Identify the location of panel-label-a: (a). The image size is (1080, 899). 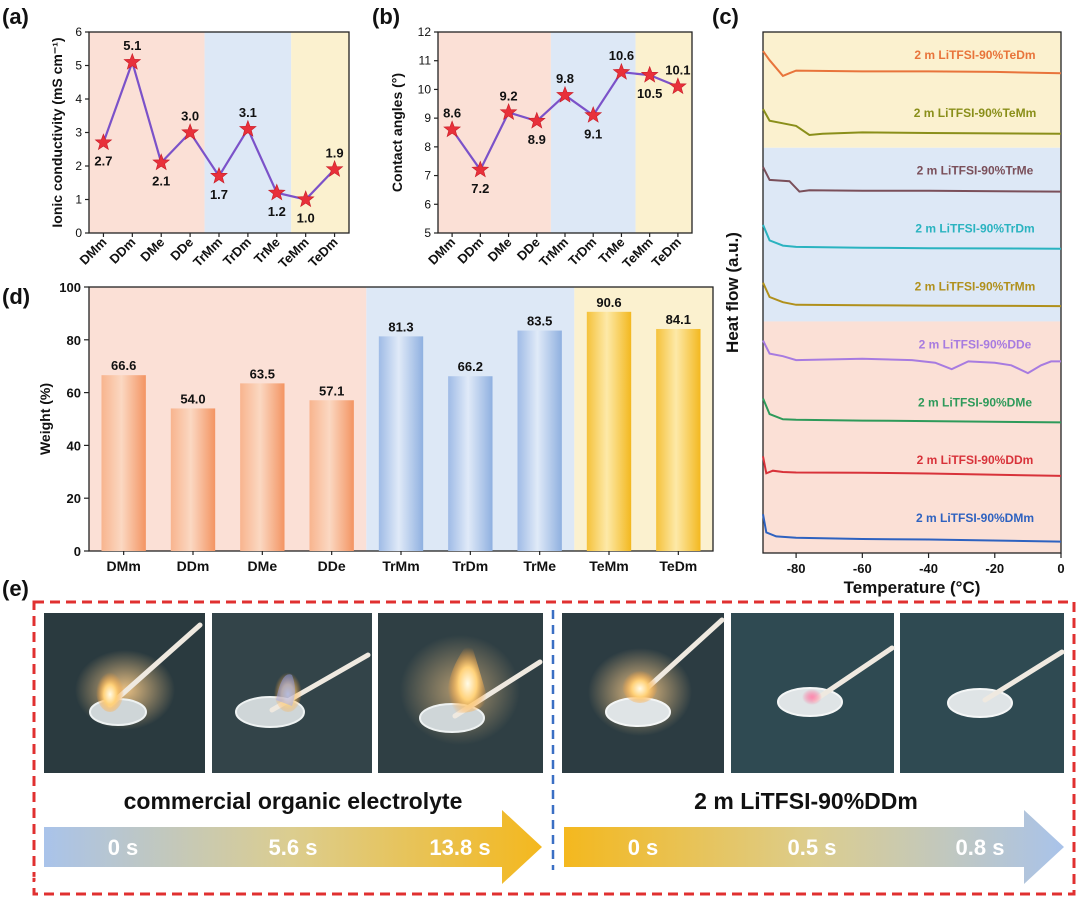
(15, 16).